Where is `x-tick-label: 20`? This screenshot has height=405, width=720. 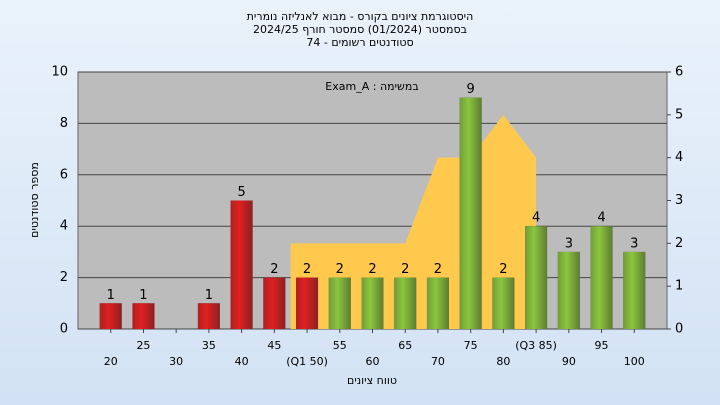
x-tick-label: 20 is located at coordinates (111, 361).